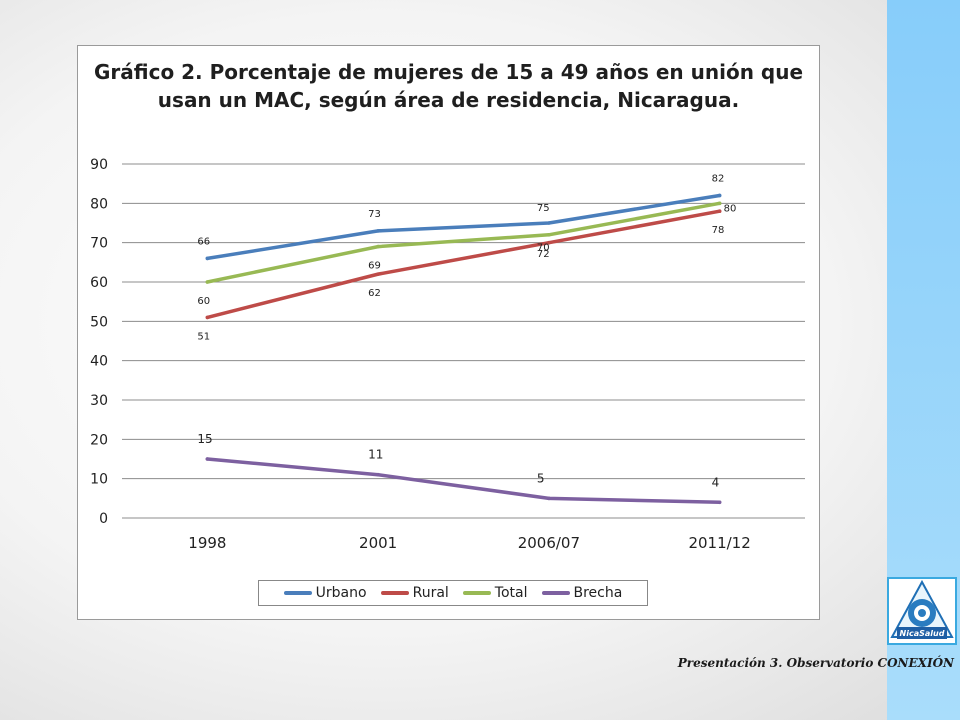  What do you see at coordinates (543, 208) in the screenshot?
I see `data-label-urbano: 75` at bounding box center [543, 208].